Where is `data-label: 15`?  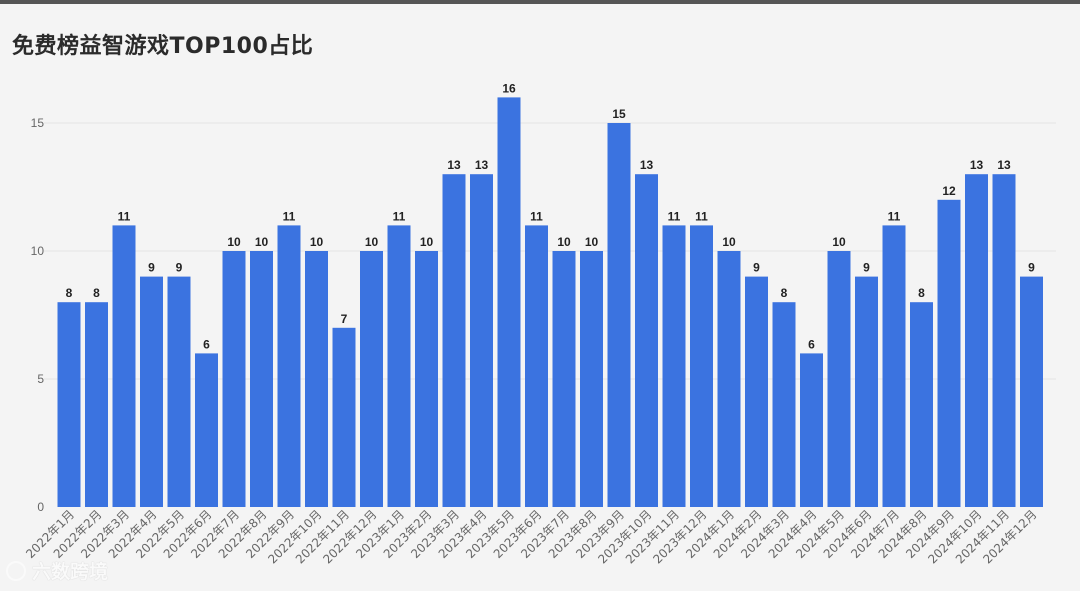
data-label: 15 is located at coordinates (619, 114).